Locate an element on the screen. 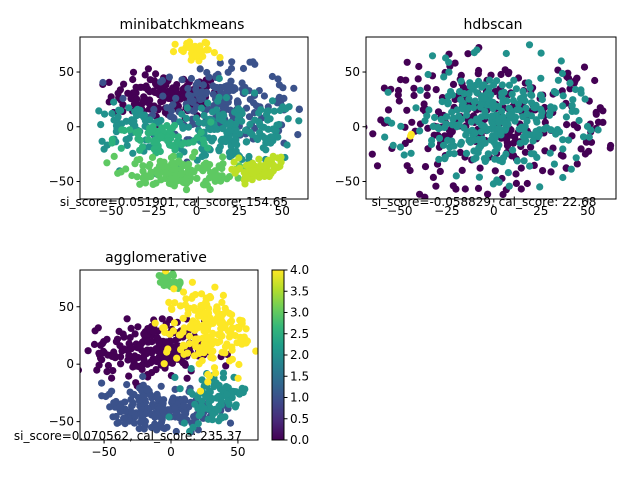 This screenshot has width=640, height=480. x-axis: −50 −25 0 25 50 is located at coordinates (194, 208).